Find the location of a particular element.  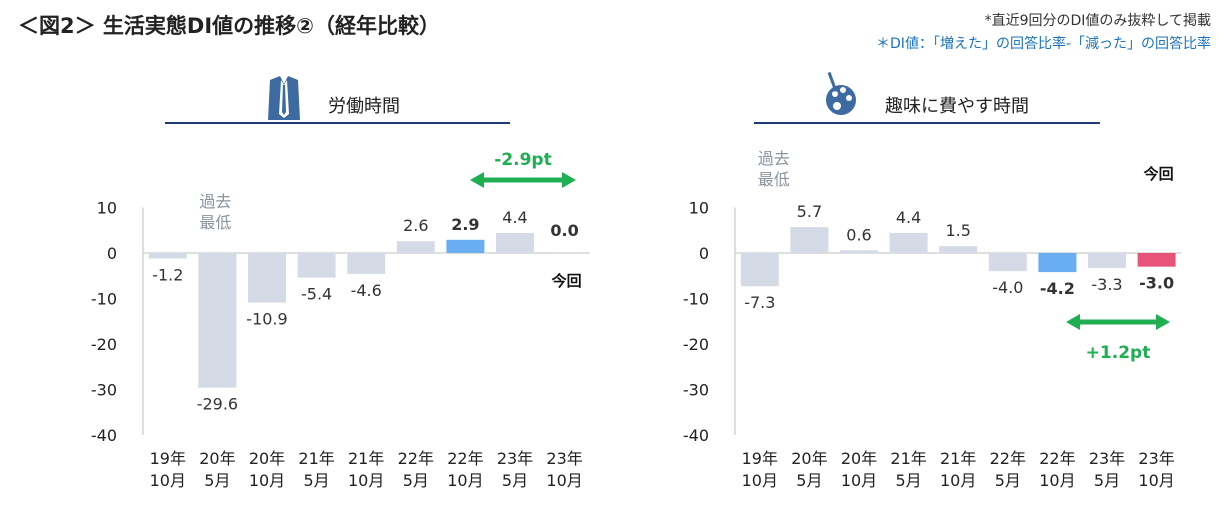

data-label: -4.0 is located at coordinates (1007, 287).